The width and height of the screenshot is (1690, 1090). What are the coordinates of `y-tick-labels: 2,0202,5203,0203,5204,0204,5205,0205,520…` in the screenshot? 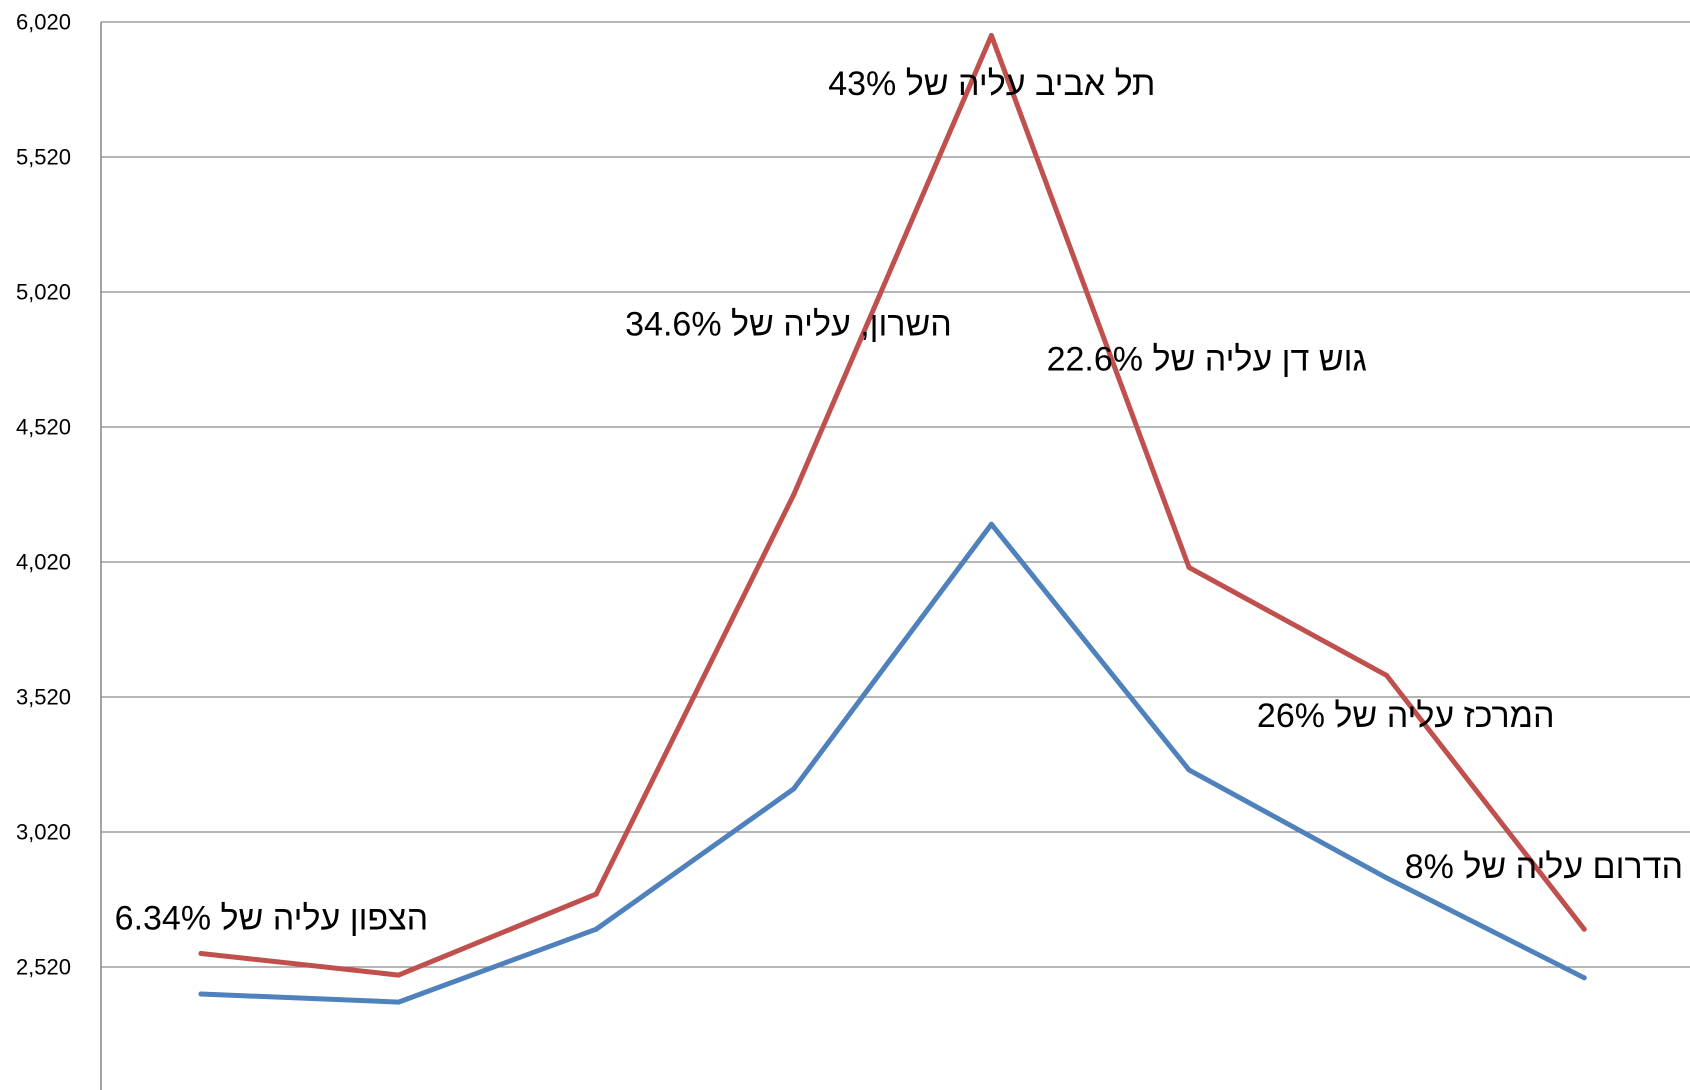 It's located at (43, 550).